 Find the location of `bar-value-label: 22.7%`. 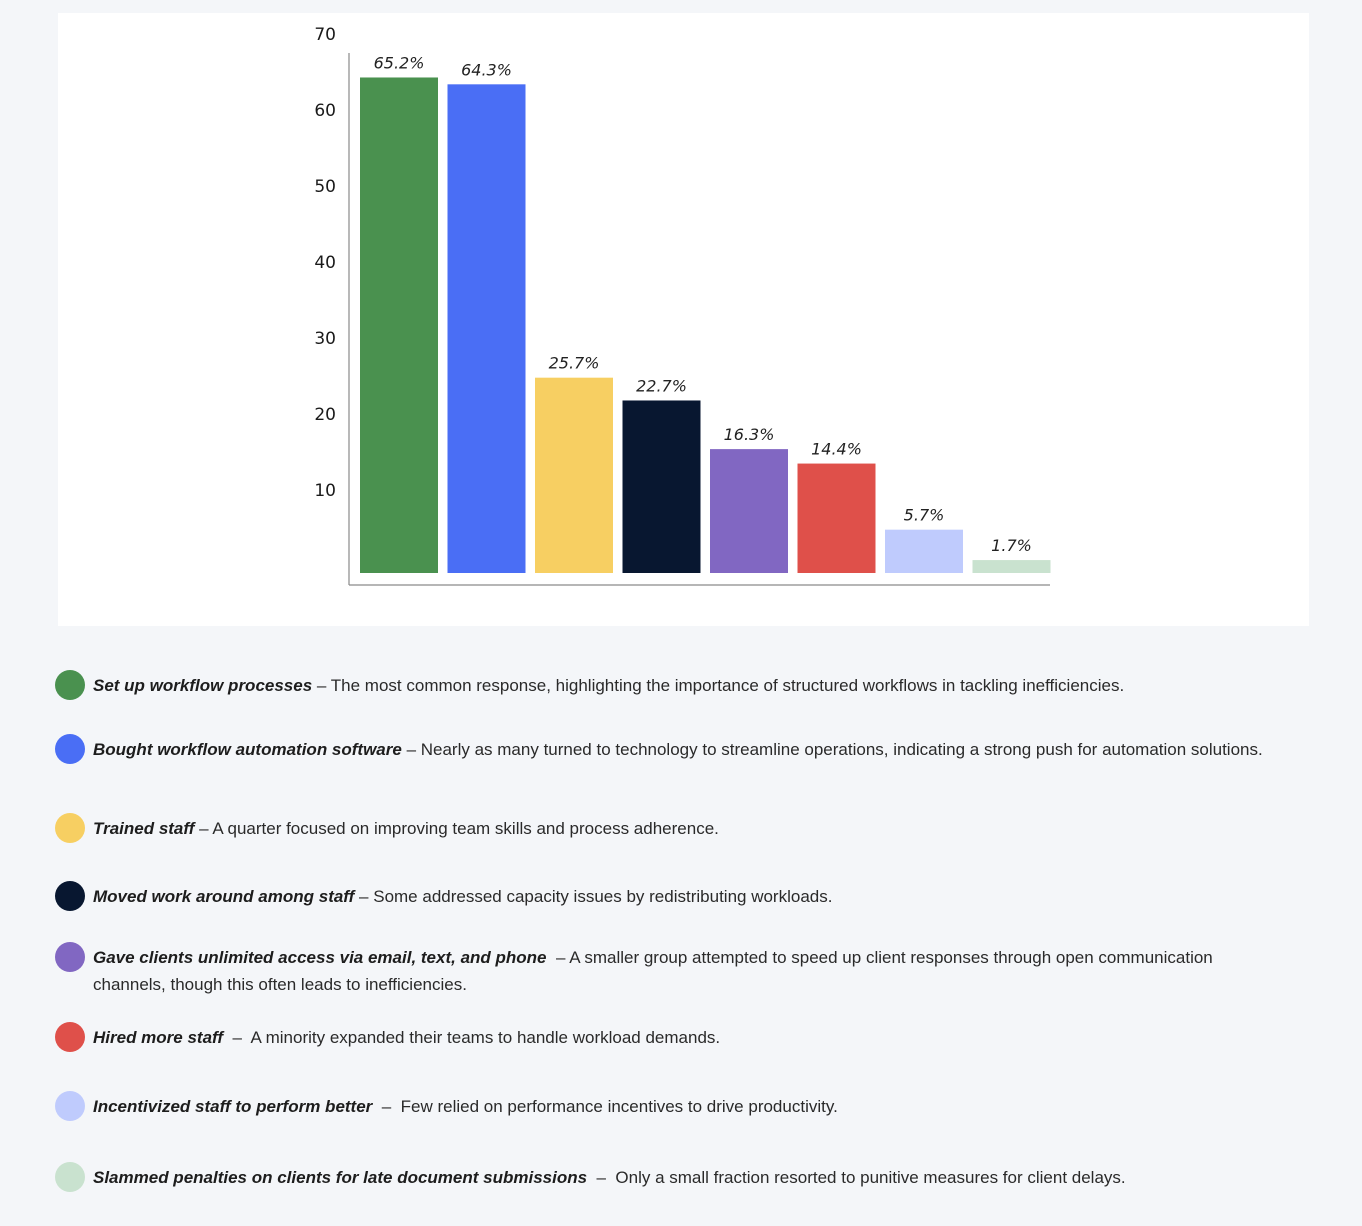

bar-value-label: 22.7% is located at coordinates (661, 385).